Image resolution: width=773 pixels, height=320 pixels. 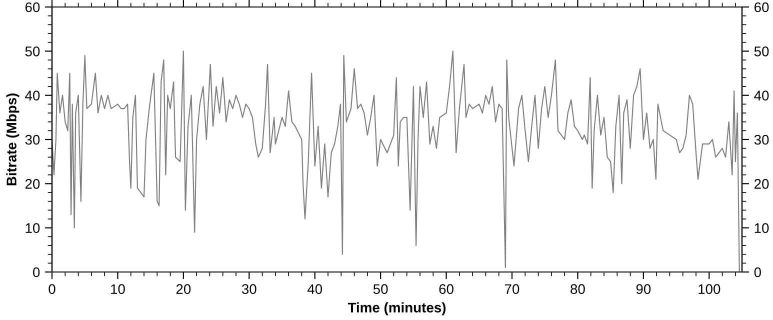 I want to click on x-tick-label: 100, so click(x=709, y=289).